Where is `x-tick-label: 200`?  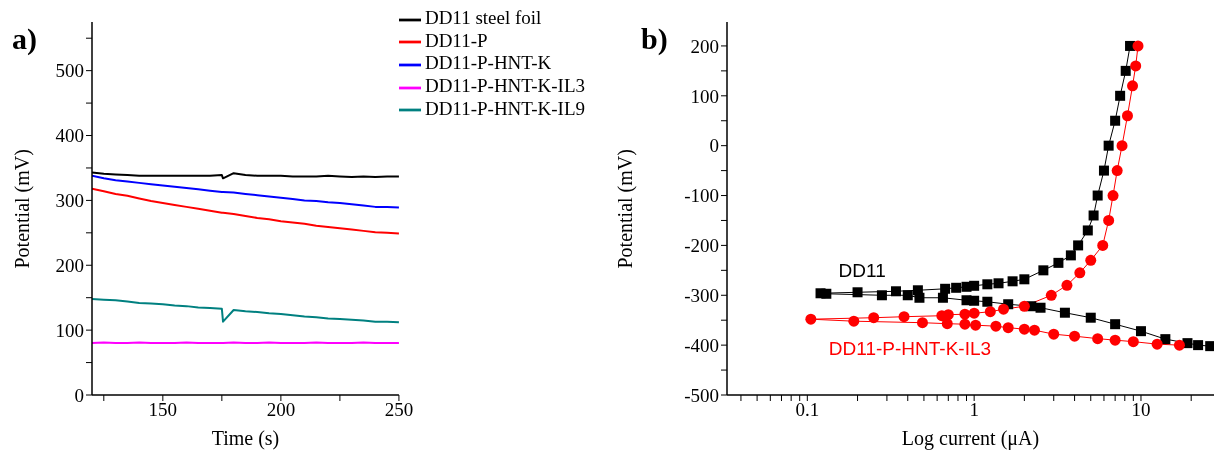
x-tick-label: 200 is located at coordinates (281, 410).